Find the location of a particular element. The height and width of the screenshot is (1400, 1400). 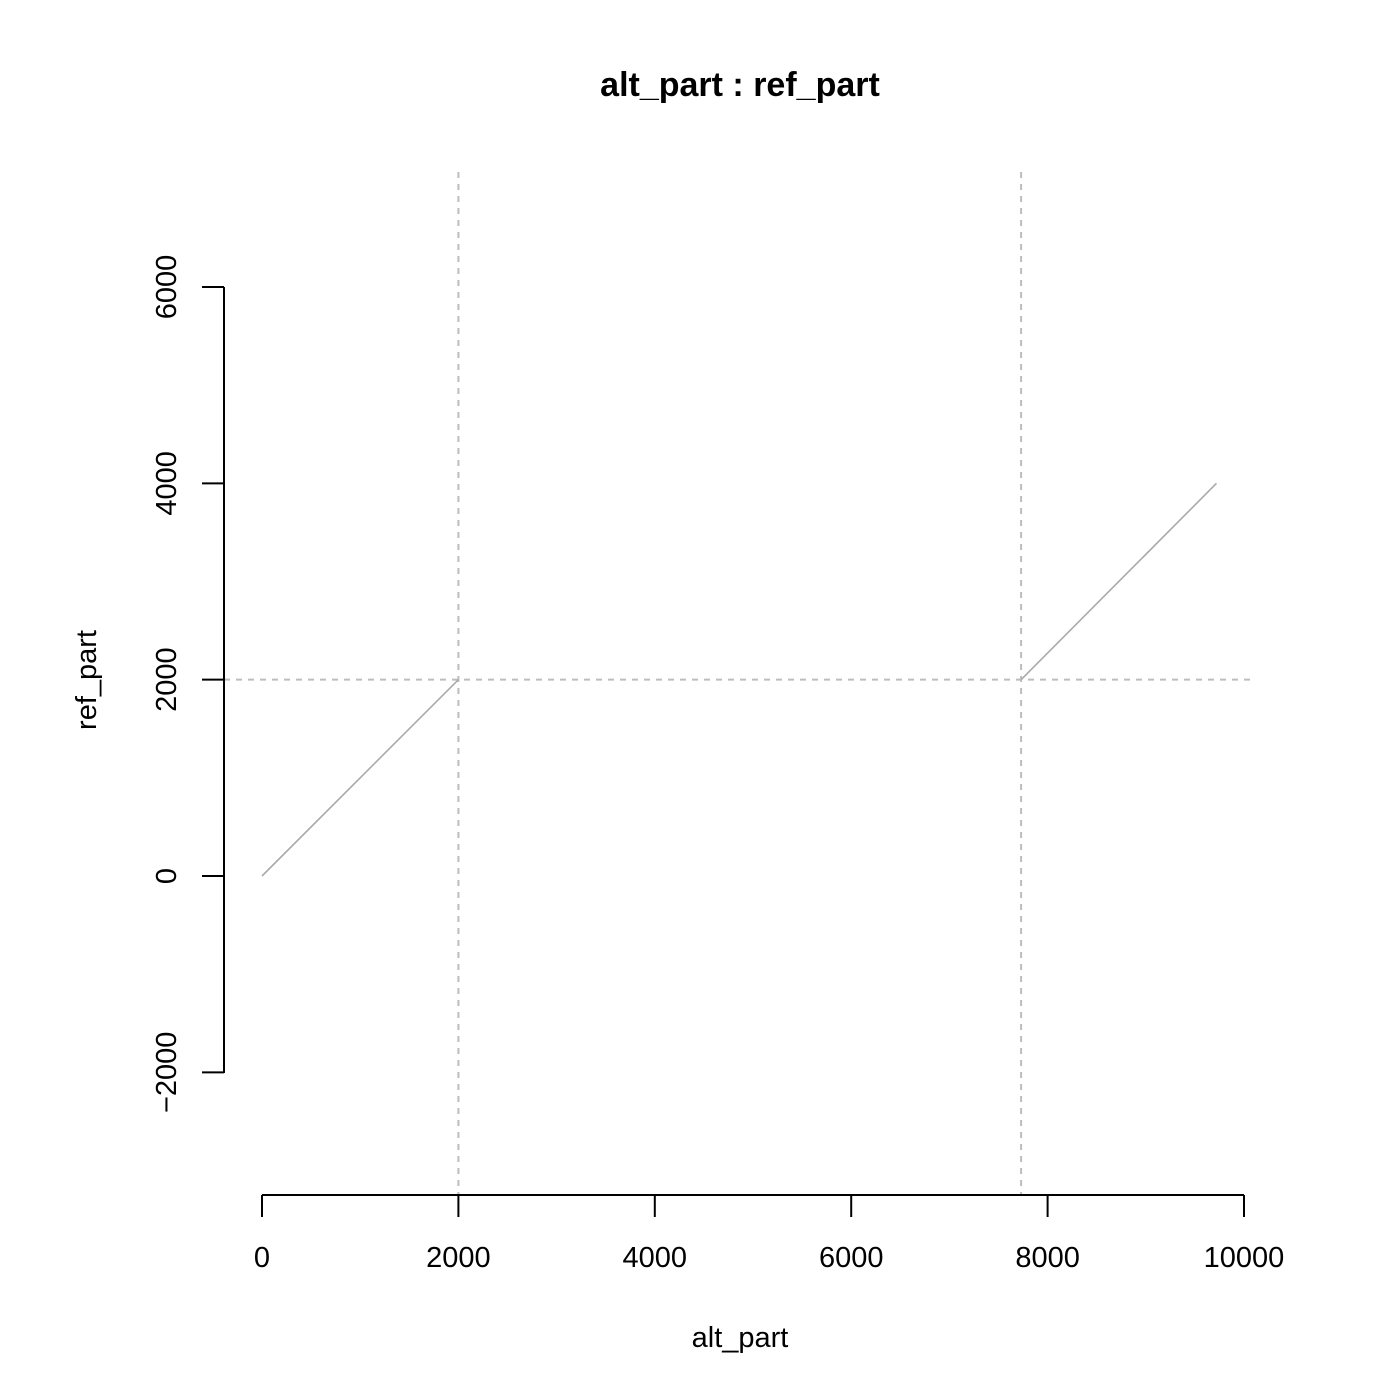

x-tick-label-2: 4000 is located at coordinates (655, 1258).